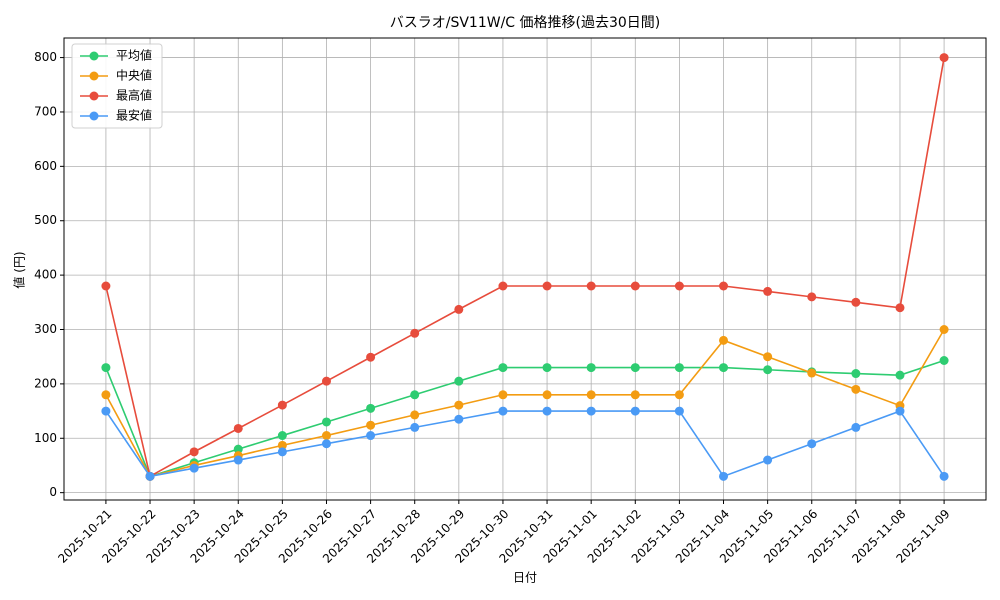 This screenshot has height=600, width=1000. Describe the element at coordinates (525, 444) in the screenshot. I see `series-line` at that location.